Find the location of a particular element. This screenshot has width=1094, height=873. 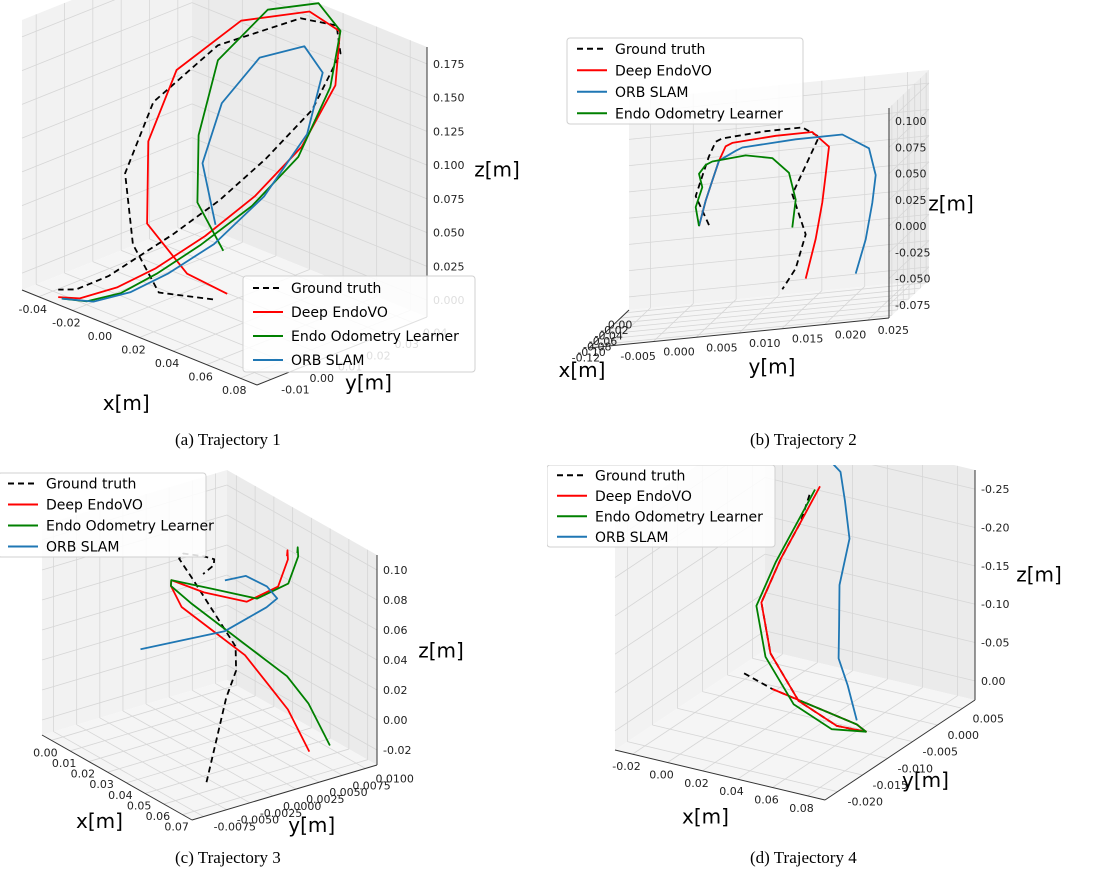

z-tick-label: 0.050 is located at coordinates (449, 233).